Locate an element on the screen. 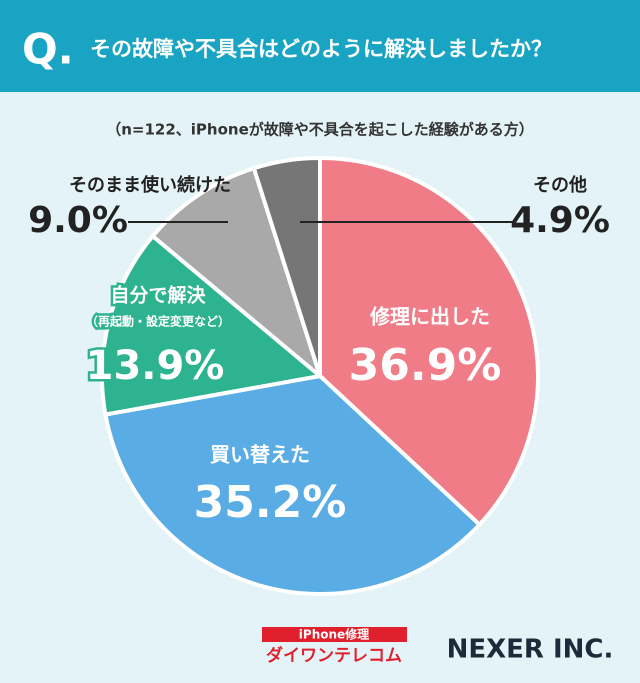 The height and width of the screenshot is (683, 640). question-mark: Q. is located at coordinates (48, 49).